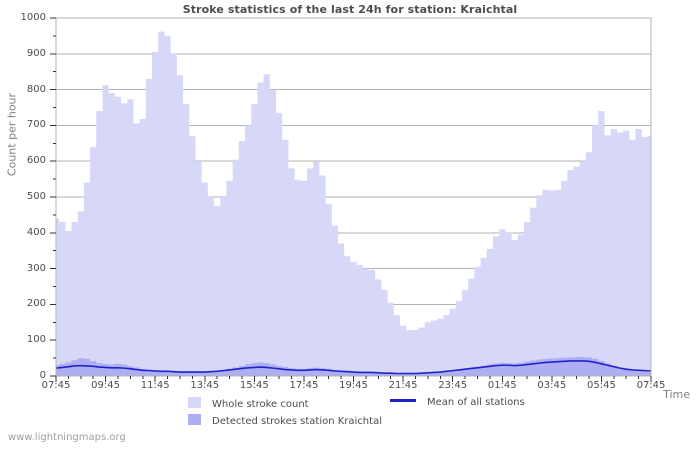  I want to click on legend-label-whole-stroke-count: Whole stroke count, so click(260, 404).